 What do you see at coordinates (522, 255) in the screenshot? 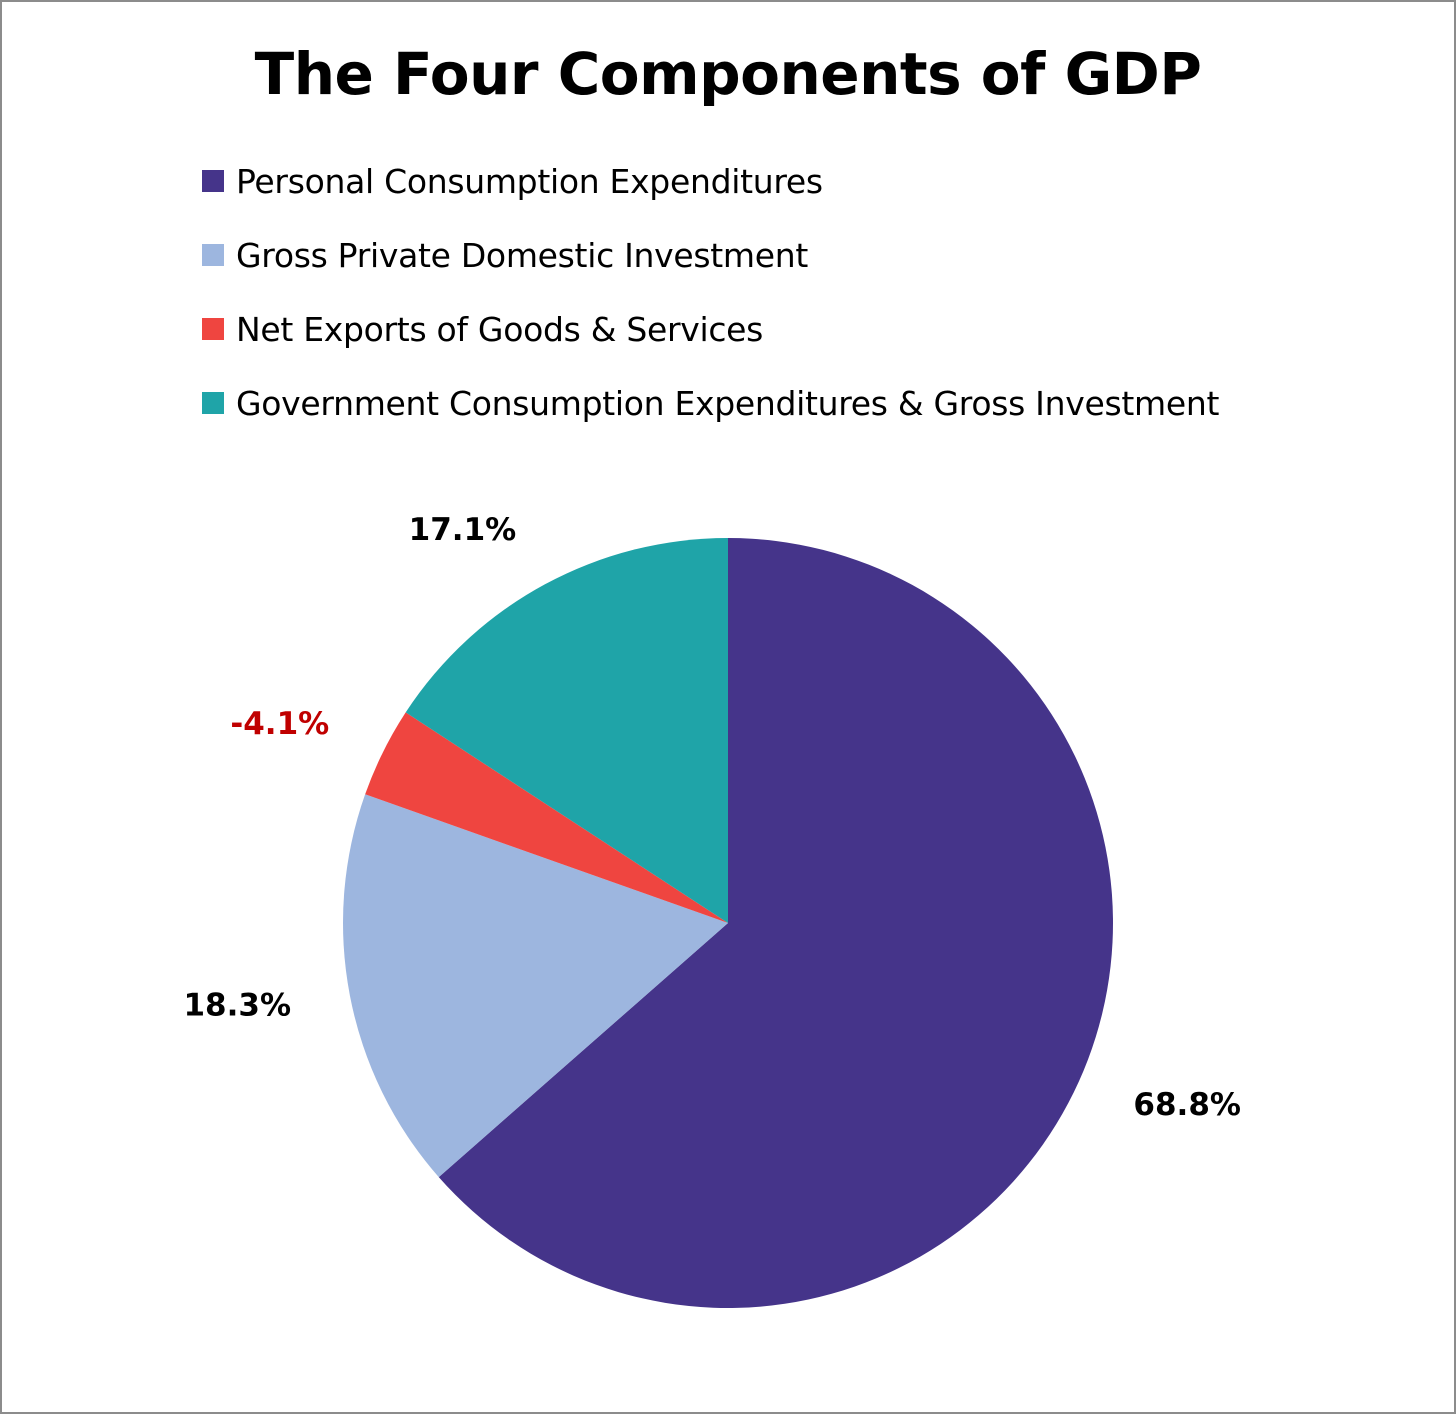
I see `legend-label: Gross Private Domestic Investment` at bounding box center [522, 255].